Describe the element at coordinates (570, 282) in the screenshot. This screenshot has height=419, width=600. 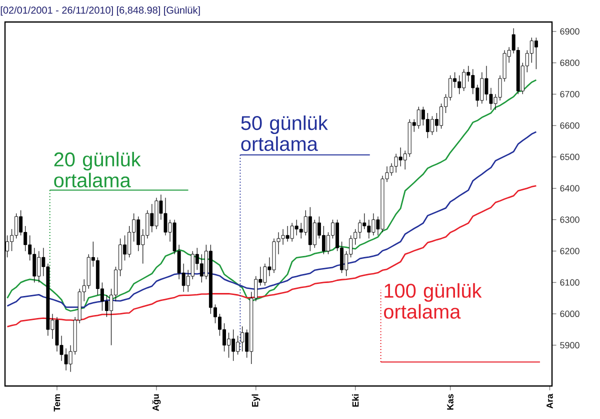
I see `y-tick-label: 6100` at that location.